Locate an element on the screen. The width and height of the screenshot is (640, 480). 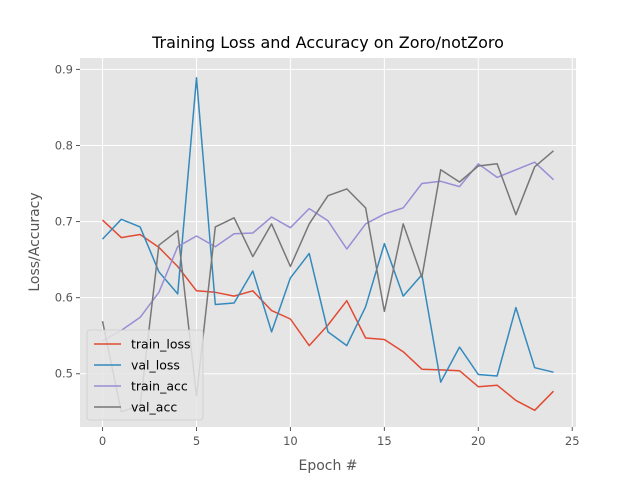
x-tick-label: 5 is located at coordinates (196, 441).